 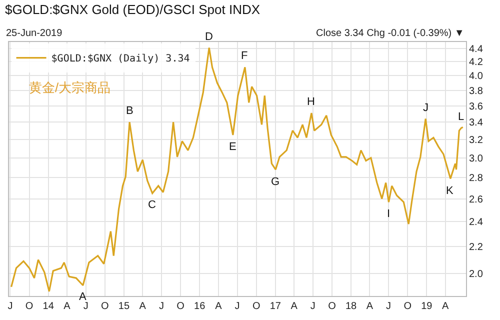 I want to click on annotation: I, so click(x=388, y=214).